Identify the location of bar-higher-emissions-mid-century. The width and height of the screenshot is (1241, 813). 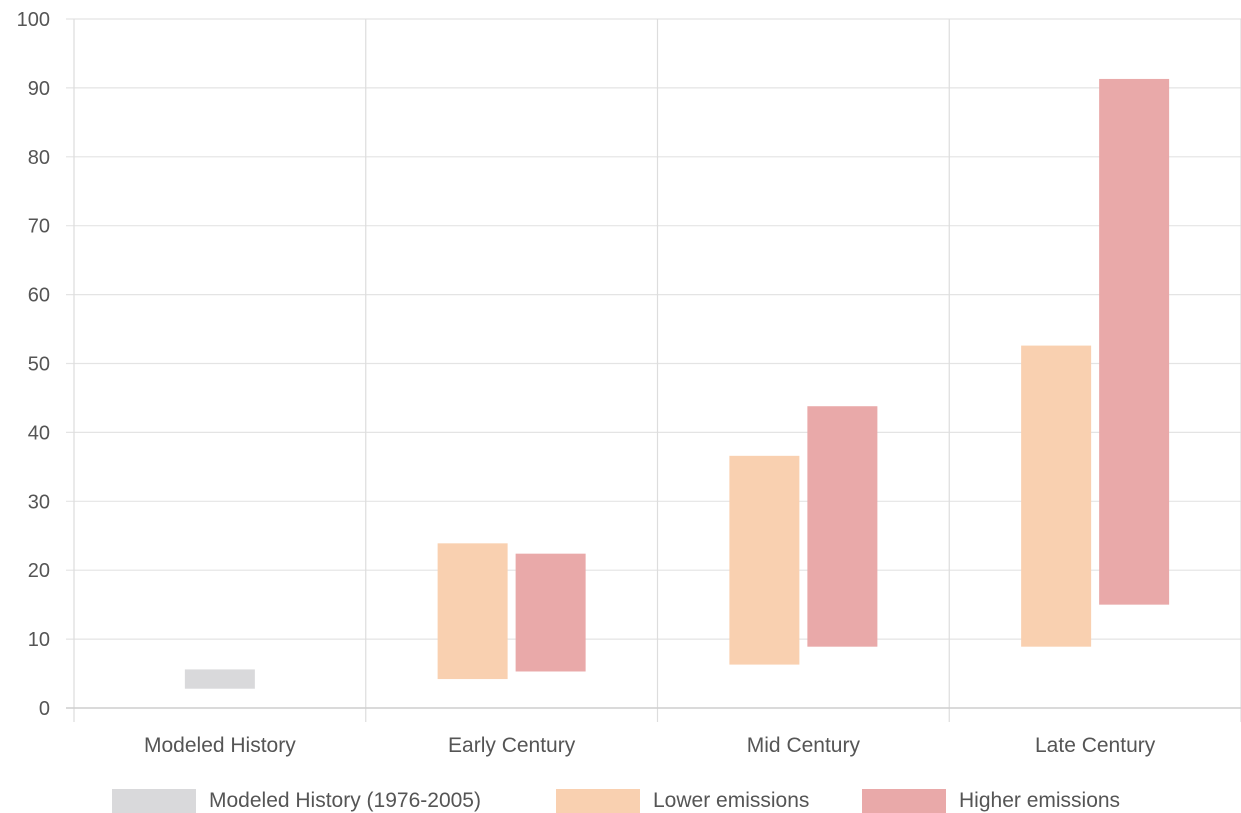
(842, 526).